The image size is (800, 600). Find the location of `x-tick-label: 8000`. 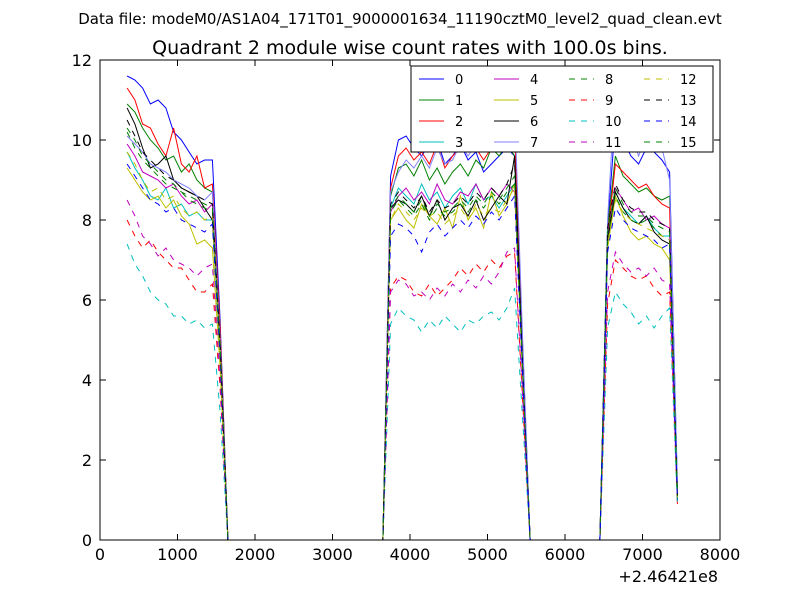

x-tick-label: 8000 is located at coordinates (720, 554).